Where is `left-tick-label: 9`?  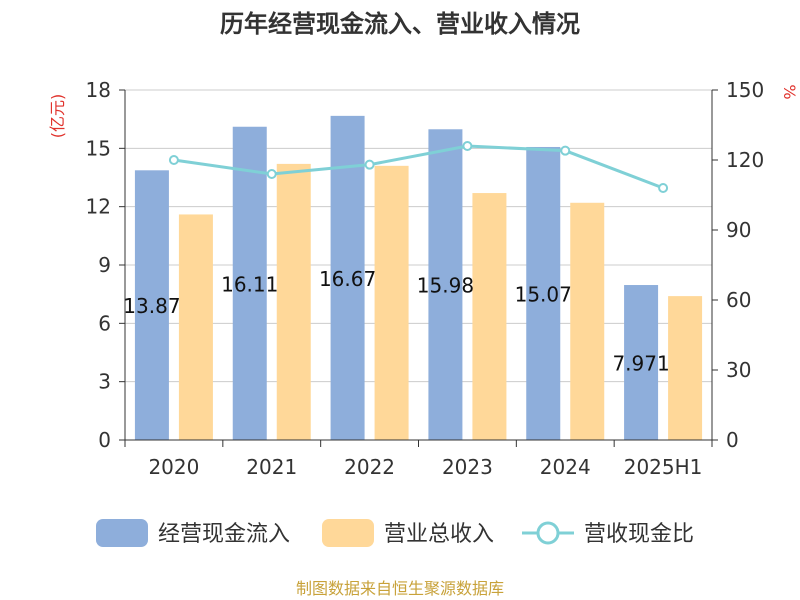
left-tick-label: 9 is located at coordinates (104, 265).